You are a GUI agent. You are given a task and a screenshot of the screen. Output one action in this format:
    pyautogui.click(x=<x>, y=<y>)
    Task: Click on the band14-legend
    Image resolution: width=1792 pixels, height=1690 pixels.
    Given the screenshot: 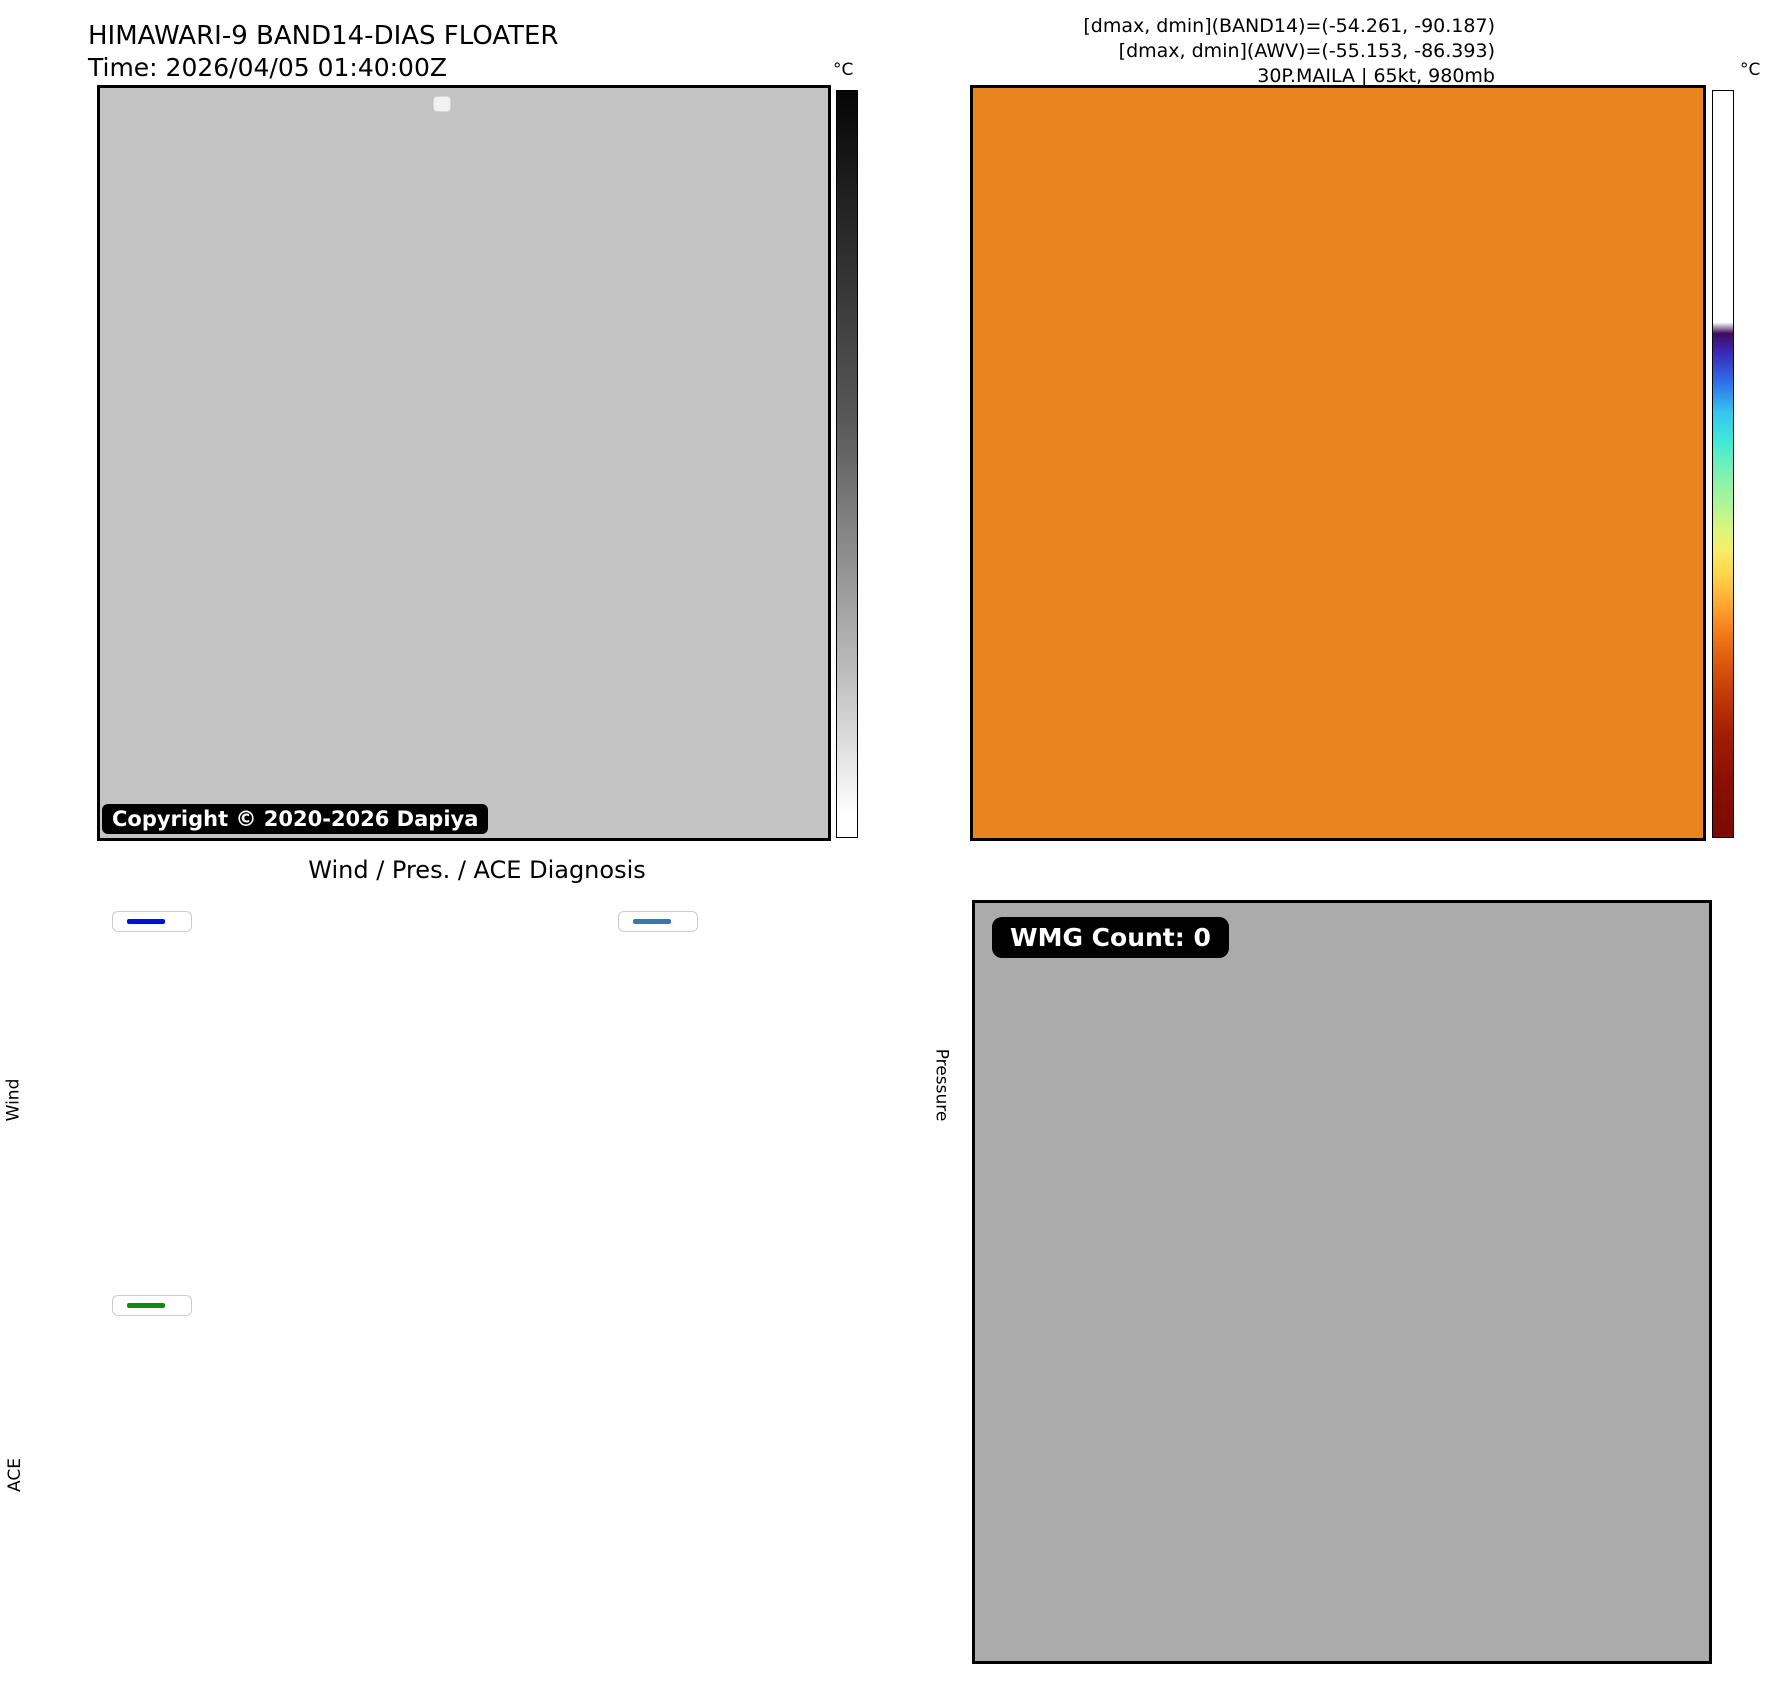 What is the action you would take?
    pyautogui.click(x=442, y=104)
    